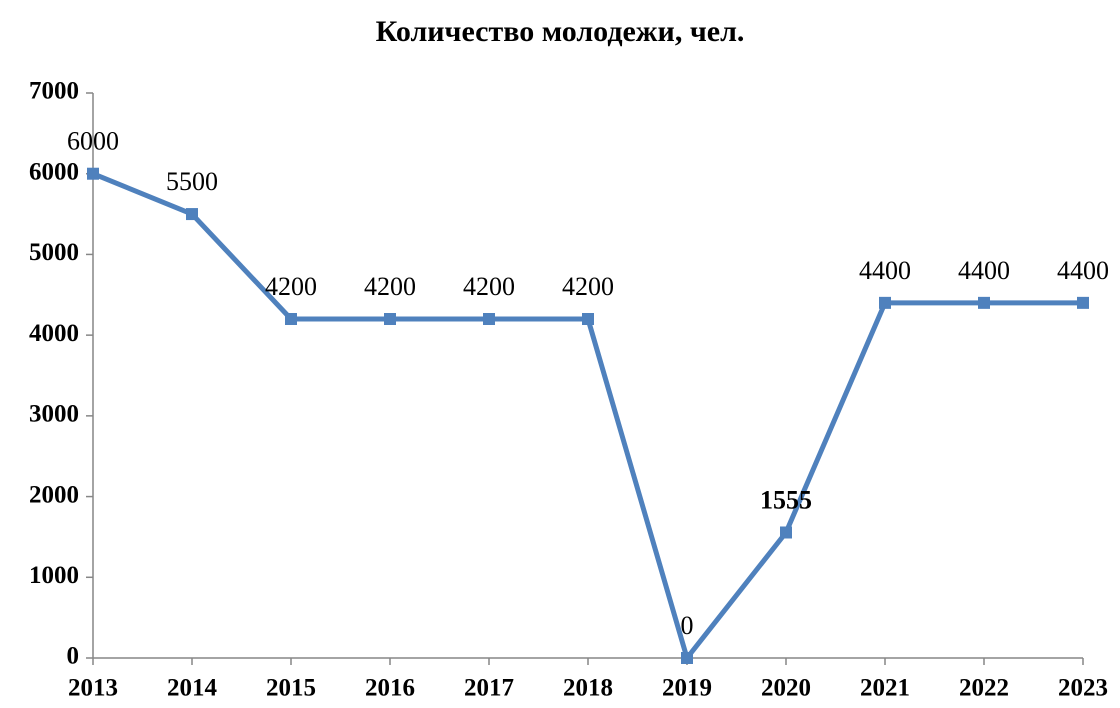  I want to click on y-tick-label: 4000, so click(54, 333).